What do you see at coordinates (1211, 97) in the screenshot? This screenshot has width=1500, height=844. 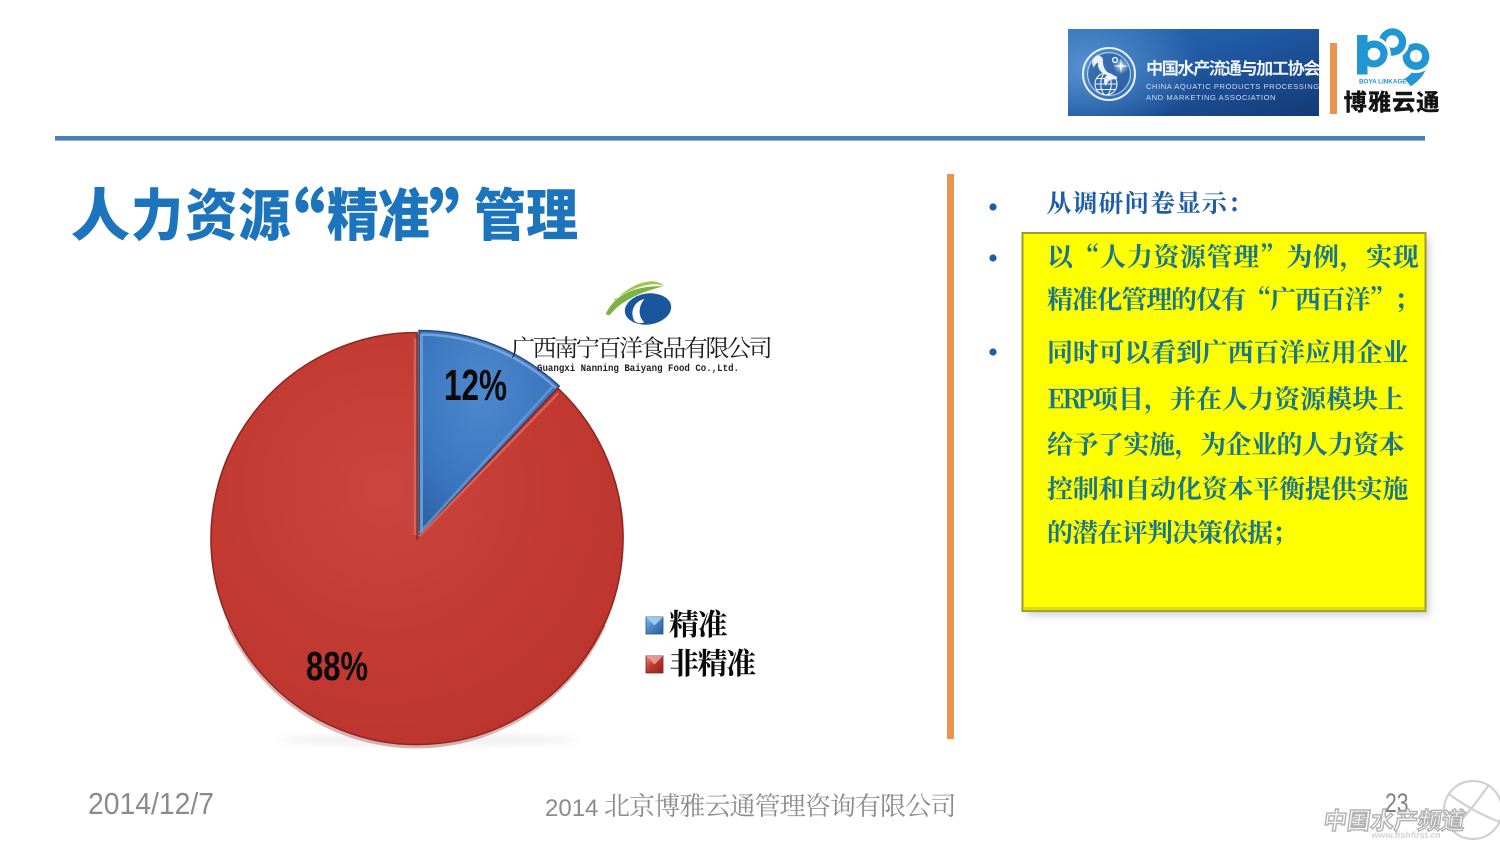 I see `svg-text: AND MARKETING ASSOCIATION` at bounding box center [1211, 97].